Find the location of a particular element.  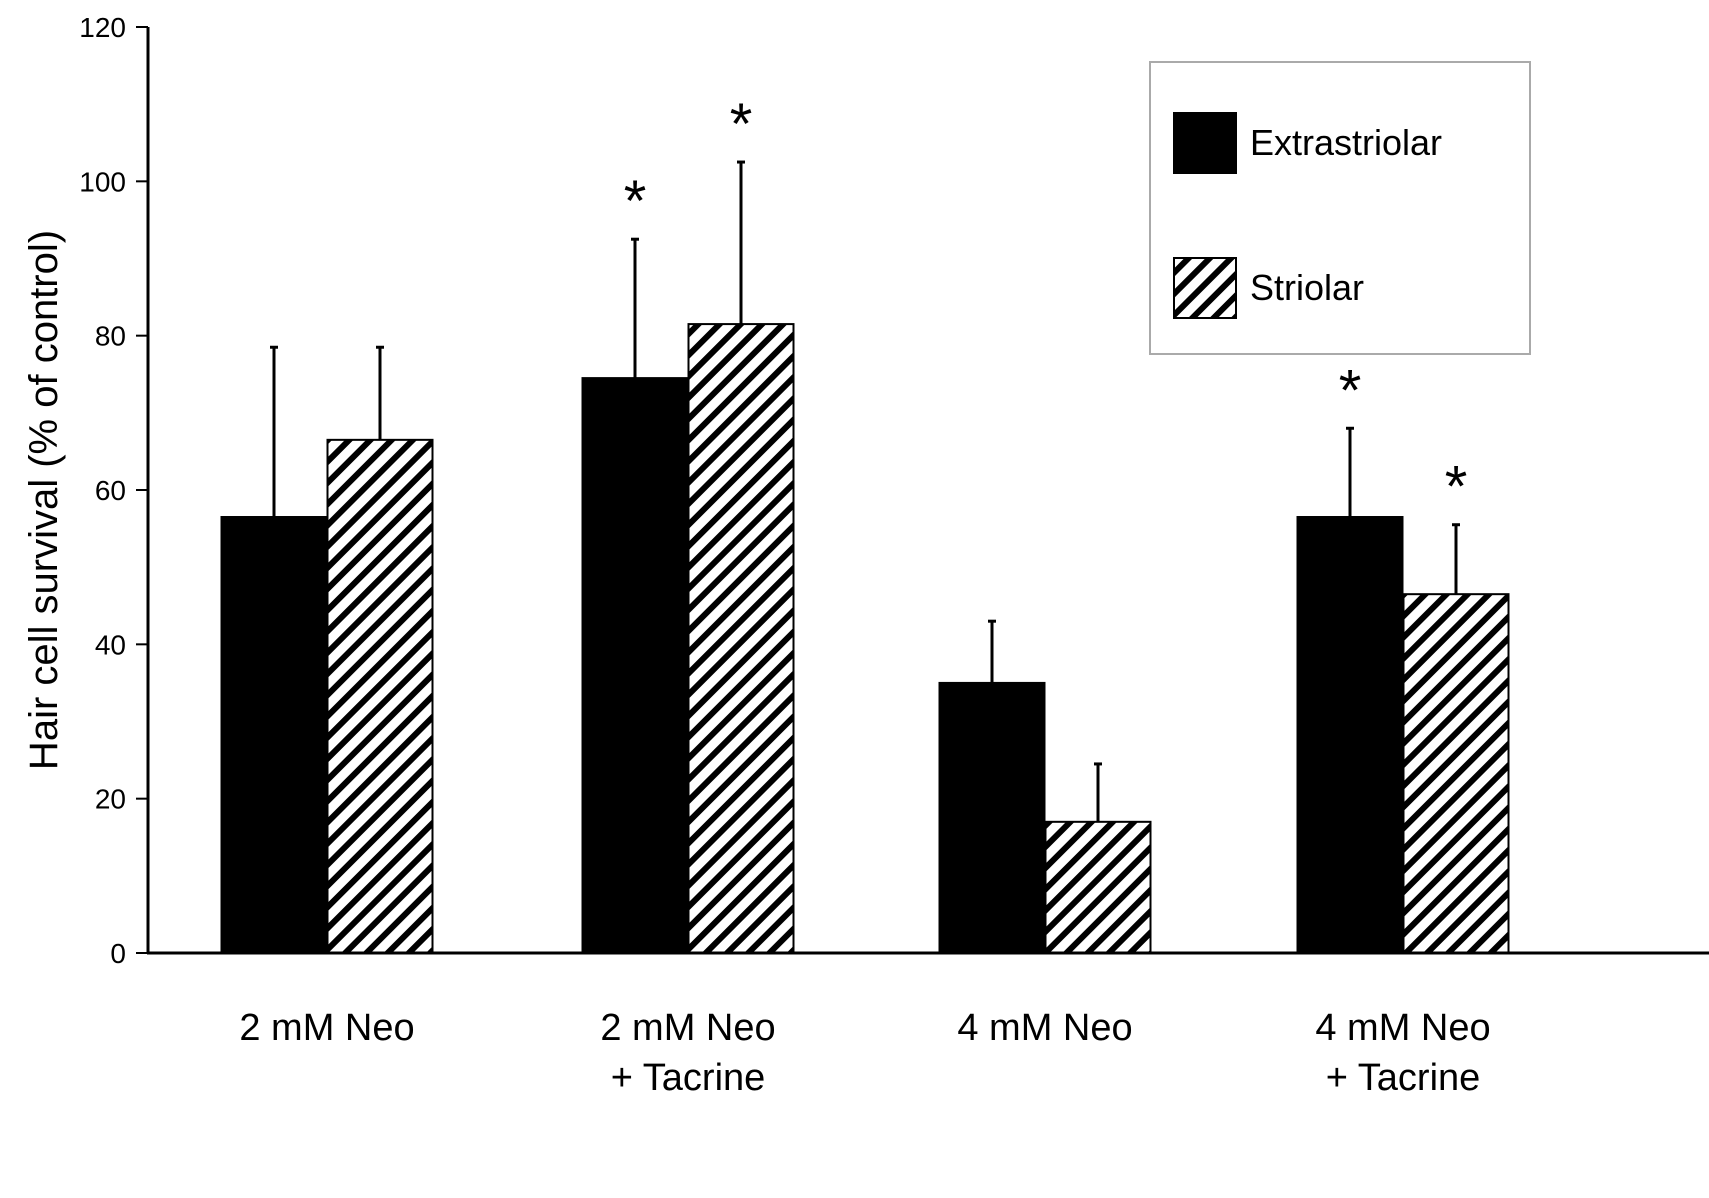

x-category-label-3-line-1: 4 mM Neo is located at coordinates (1044, 1028).